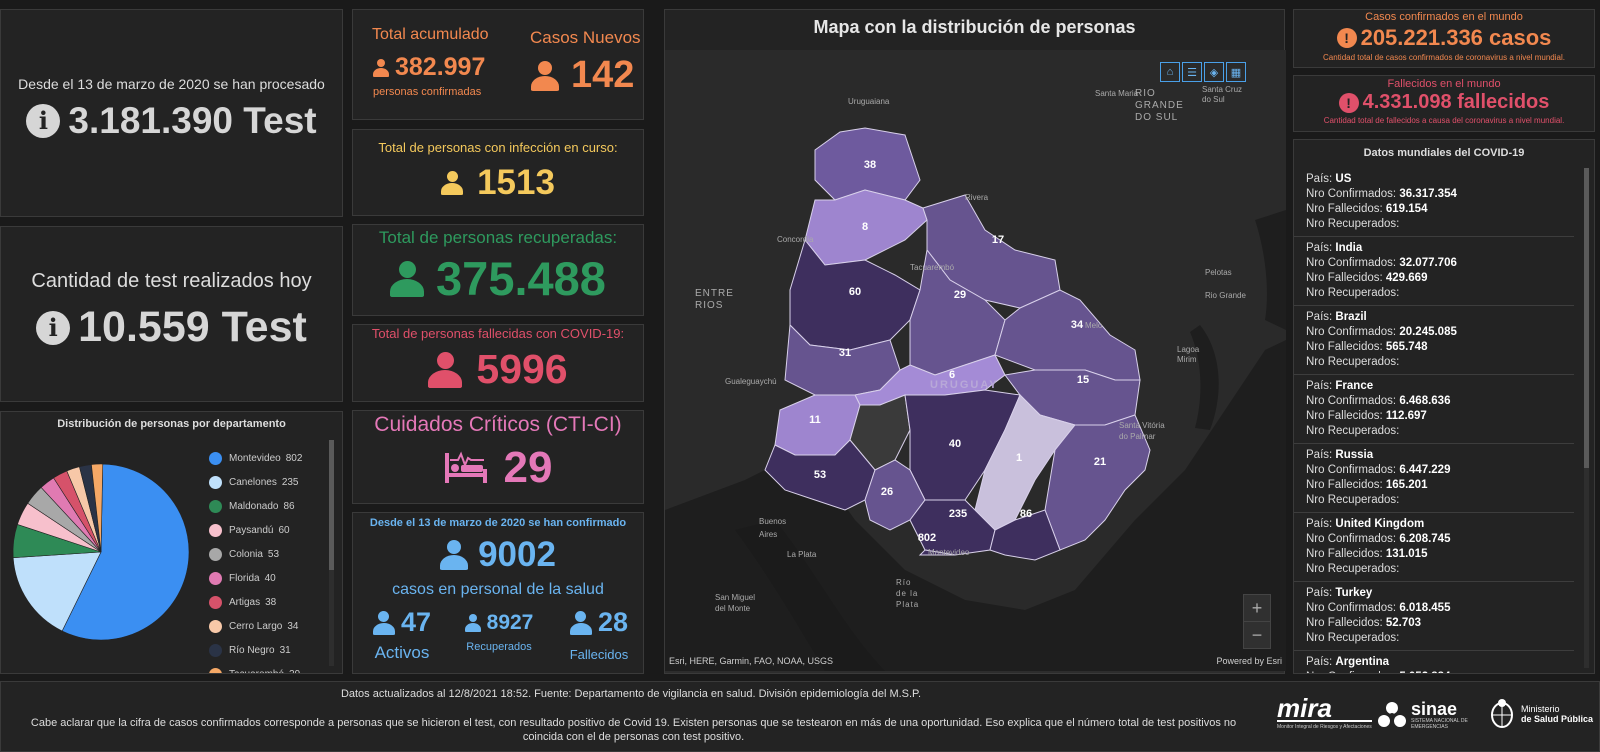 The height and width of the screenshot is (752, 1600). I want to click on legend-item: Paysandú 60, so click(255, 530).